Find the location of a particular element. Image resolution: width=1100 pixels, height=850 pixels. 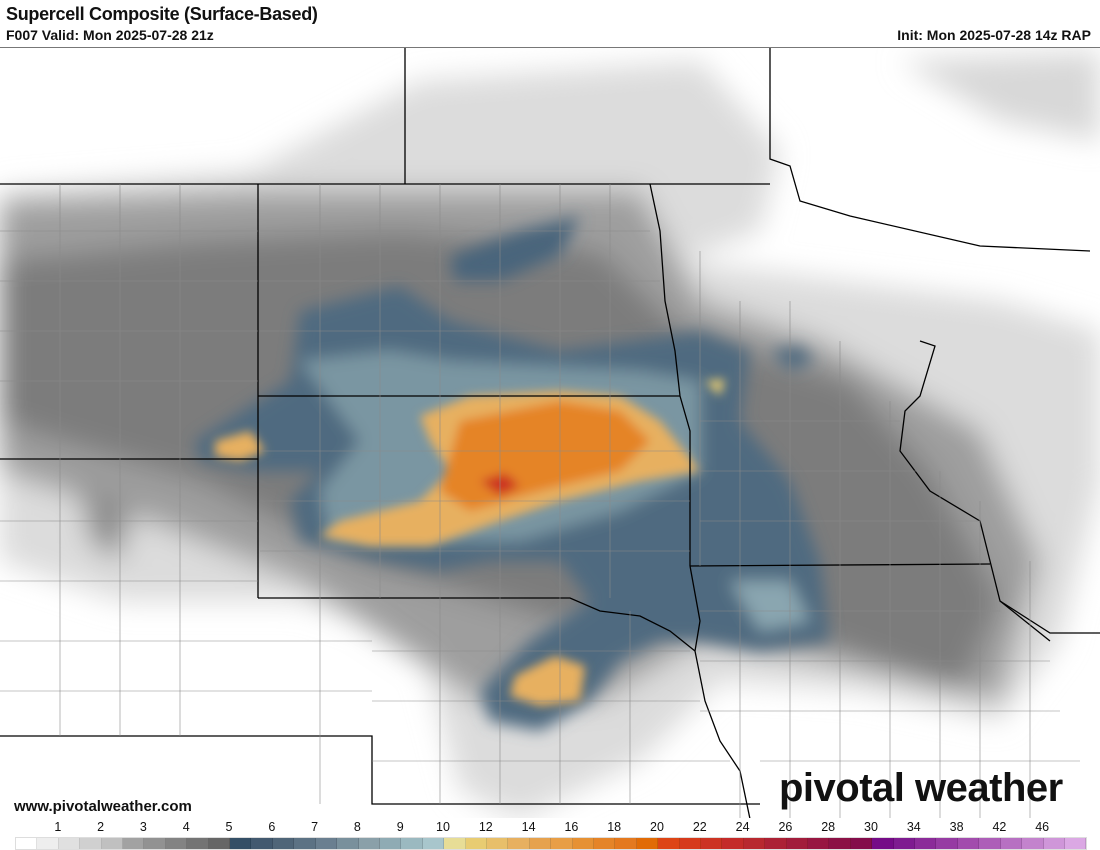

colorbar-labels: 1 2 3 4 5 6 7 8 9 10 12 14 16 18 20 22 24 26 28 30 34 38 42 46 is located at coordinates (550, 827).